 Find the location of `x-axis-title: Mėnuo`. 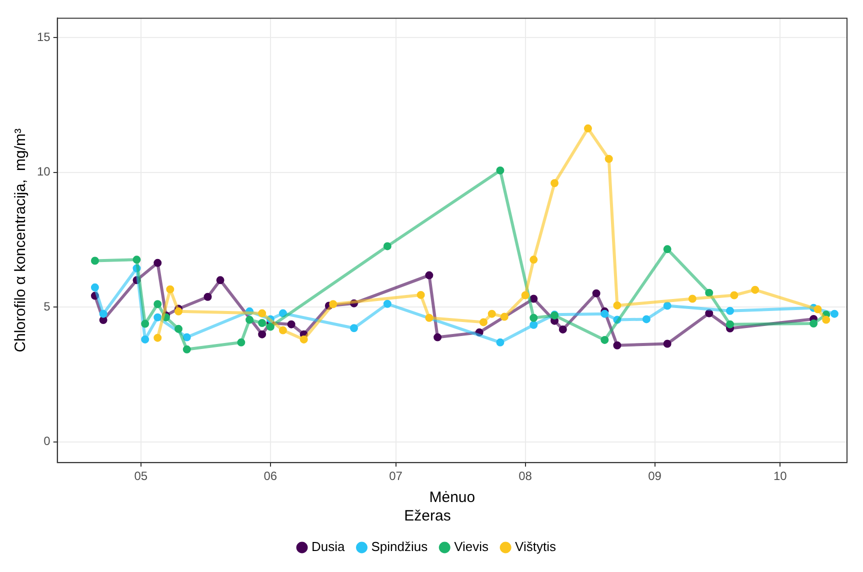

x-axis-title: Mėnuo is located at coordinates (452, 497).